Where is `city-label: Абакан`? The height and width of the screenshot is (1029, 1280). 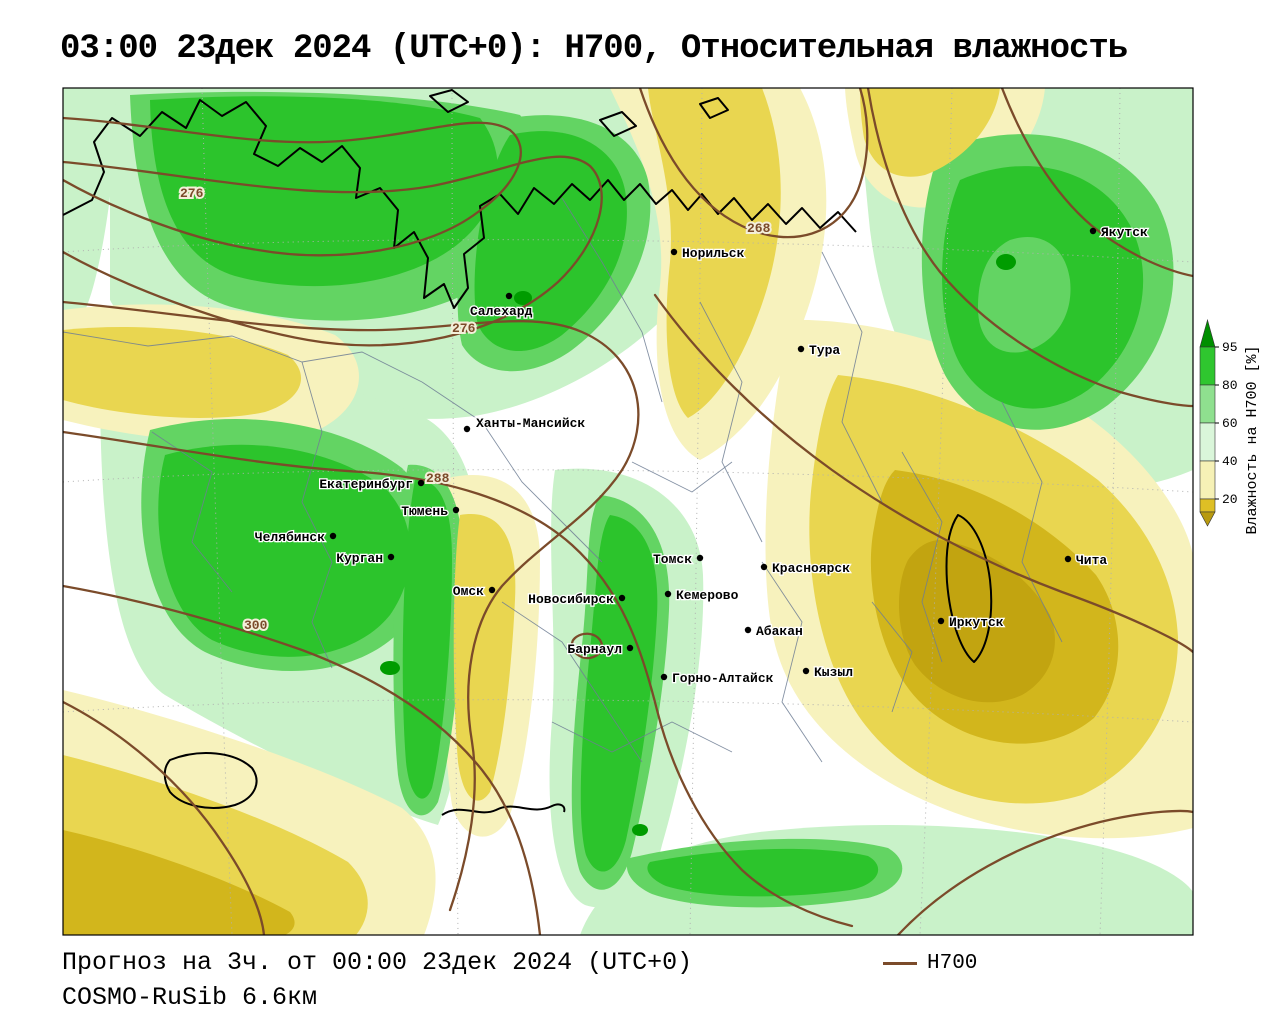
city-label: Абакан is located at coordinates (779, 631).